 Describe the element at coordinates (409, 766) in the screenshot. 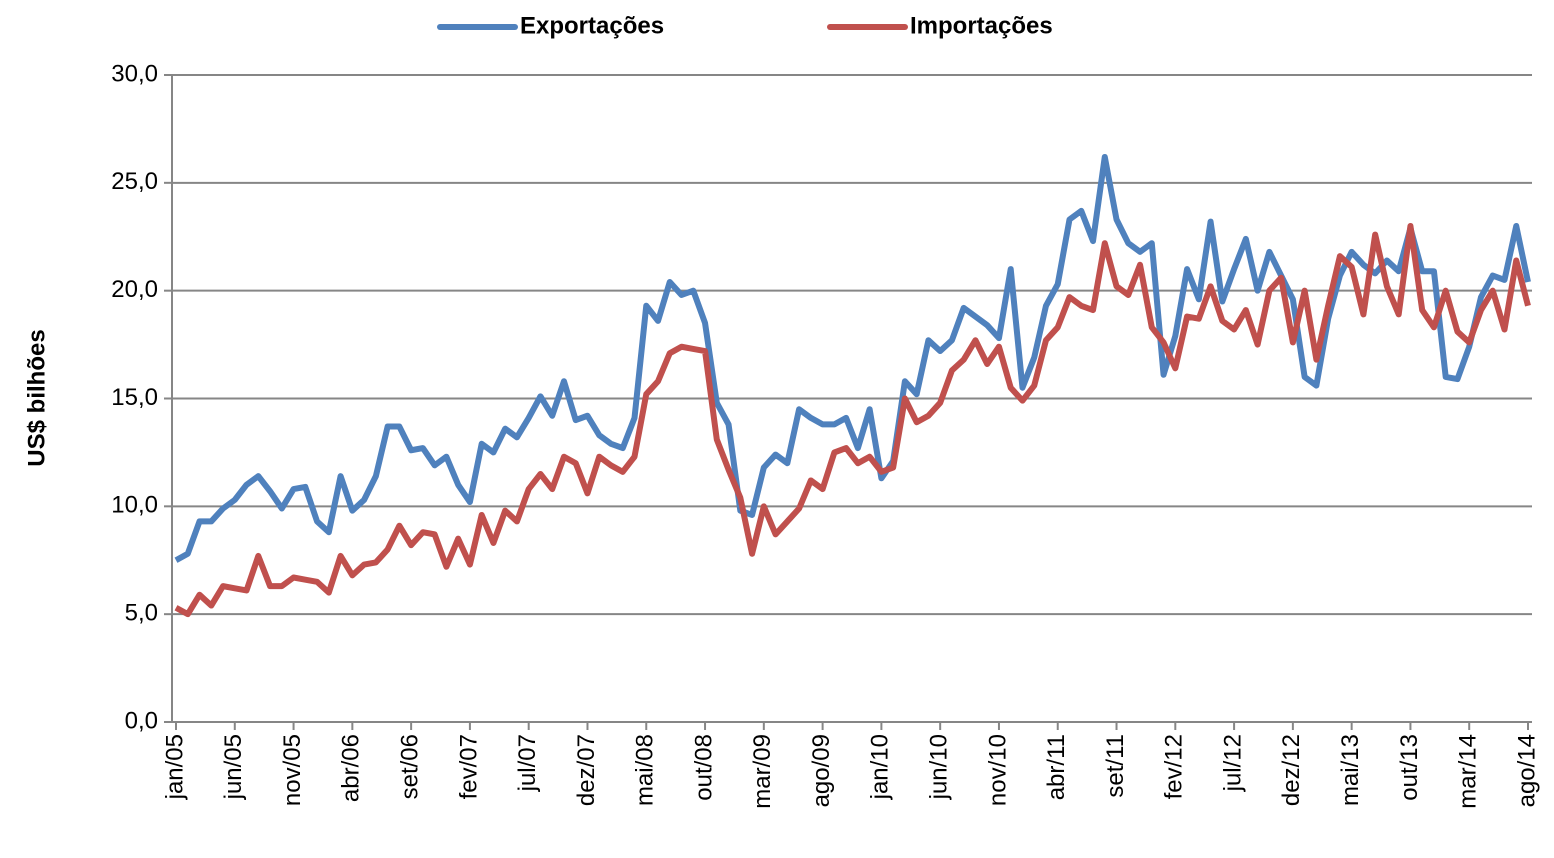

I see `x-tick-label: set/06` at that location.